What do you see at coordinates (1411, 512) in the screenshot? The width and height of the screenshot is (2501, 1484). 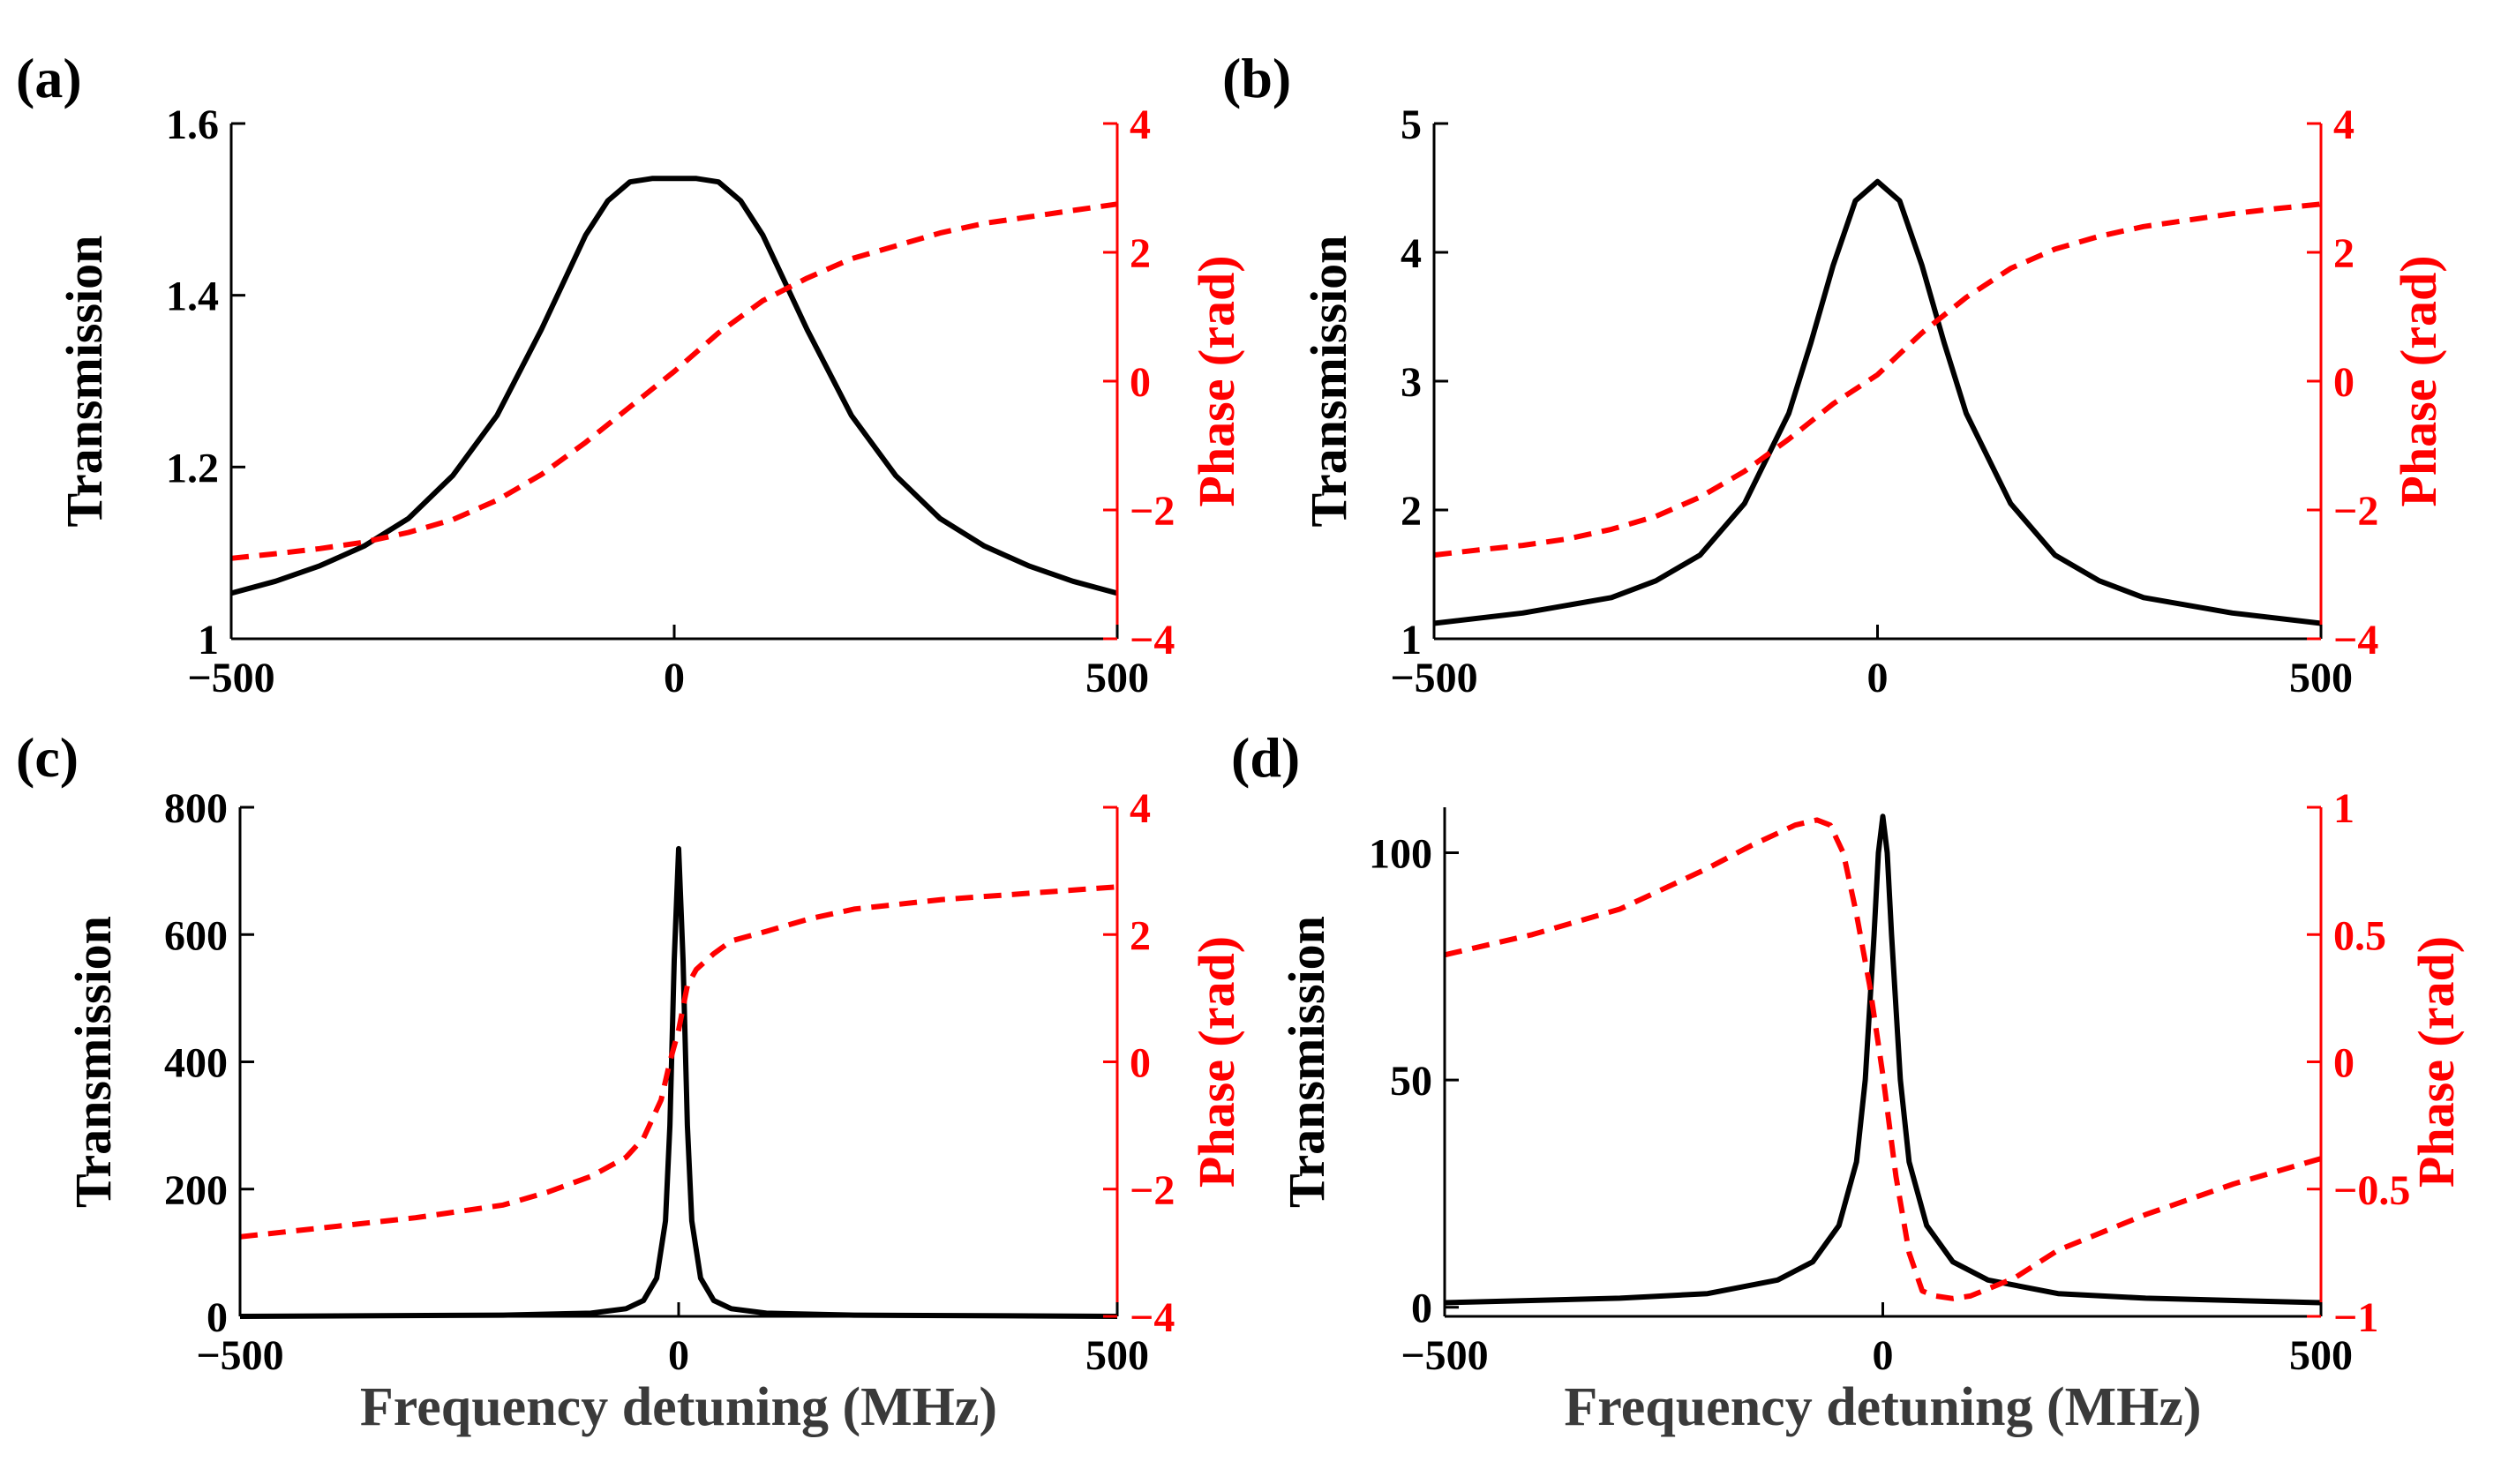 I see `y-tick-label: 2` at bounding box center [1411, 512].